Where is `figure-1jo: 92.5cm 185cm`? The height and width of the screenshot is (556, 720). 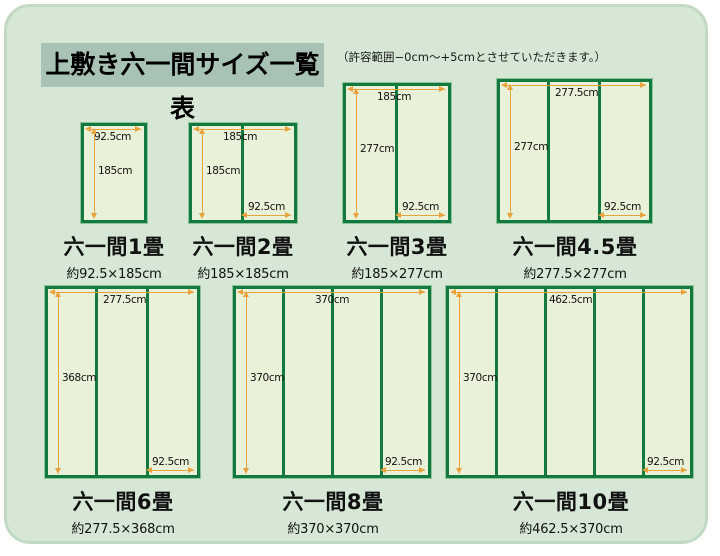
figure-1jo: 92.5cm 185cm is located at coordinates (114, 173).